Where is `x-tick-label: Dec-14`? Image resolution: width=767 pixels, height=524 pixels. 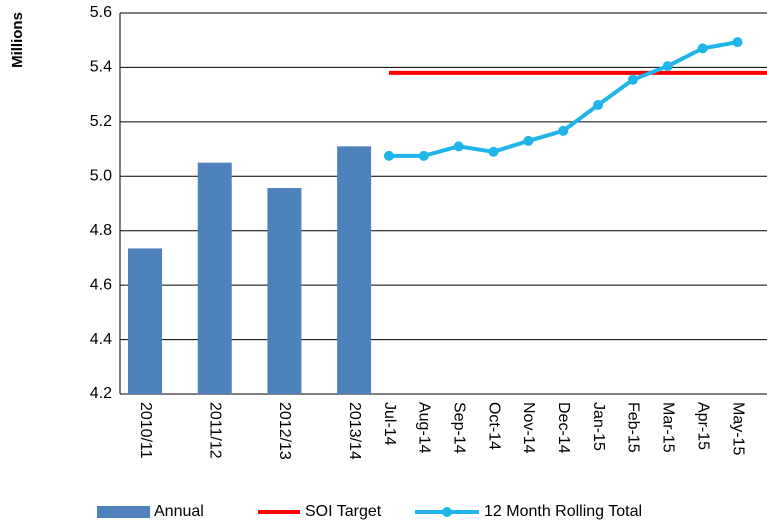
x-tick-label: Dec-14 is located at coordinates (563, 428).